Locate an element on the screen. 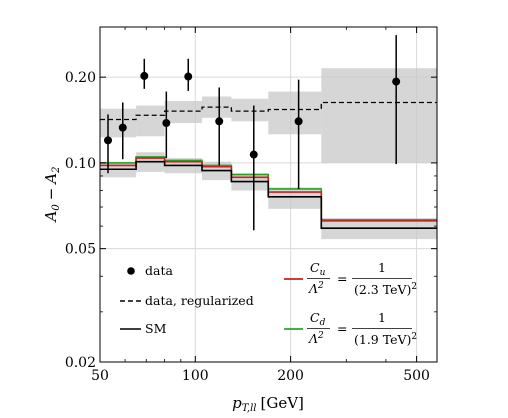  y-tick-label: 0.05 is located at coordinates (80, 250).